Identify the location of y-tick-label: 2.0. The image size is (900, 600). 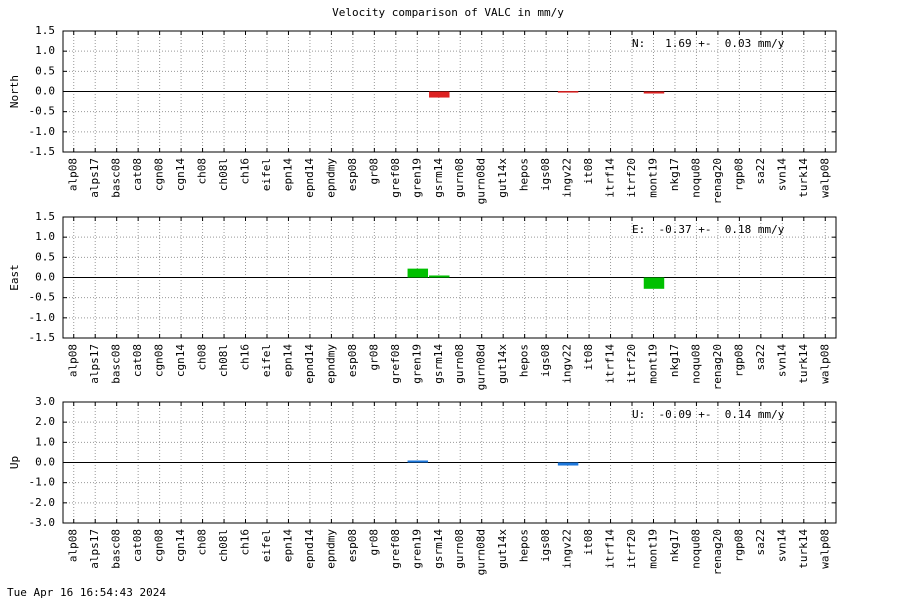
(45, 421).